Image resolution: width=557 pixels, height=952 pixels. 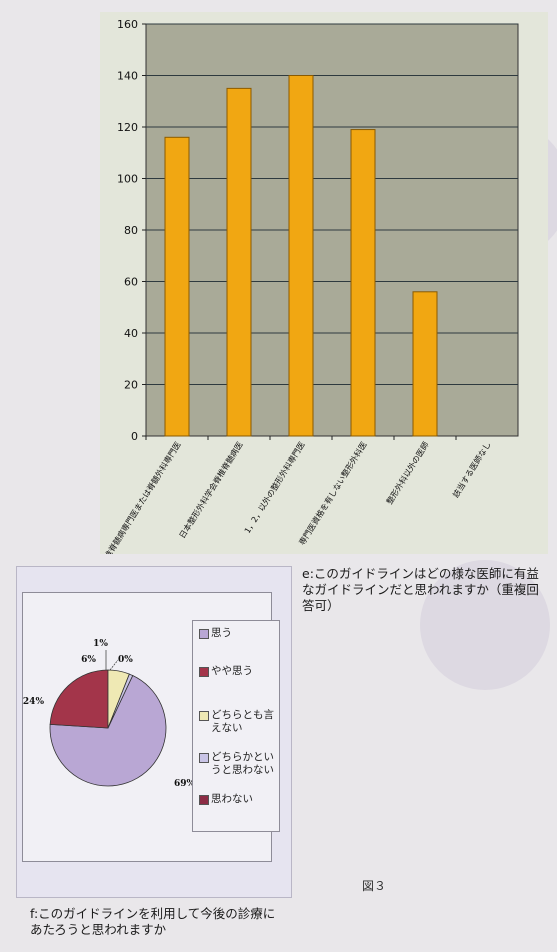 What do you see at coordinates (34, 702) in the screenshot?
I see `pie-value-label: 24%` at bounding box center [34, 702].